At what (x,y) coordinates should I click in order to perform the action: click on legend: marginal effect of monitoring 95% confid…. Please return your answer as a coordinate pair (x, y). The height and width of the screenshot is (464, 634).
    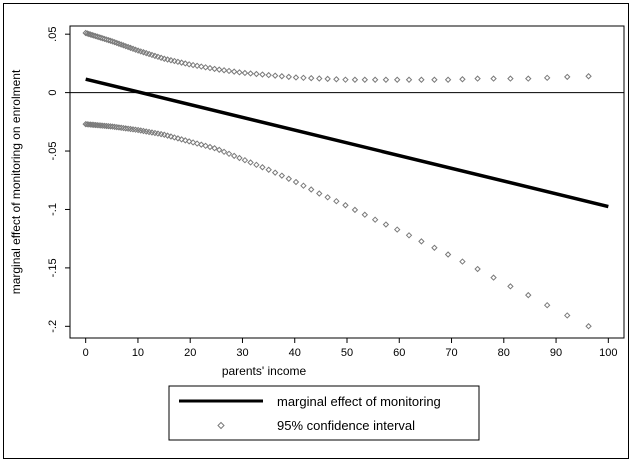
    Looking at the image, I should click on (324, 413).